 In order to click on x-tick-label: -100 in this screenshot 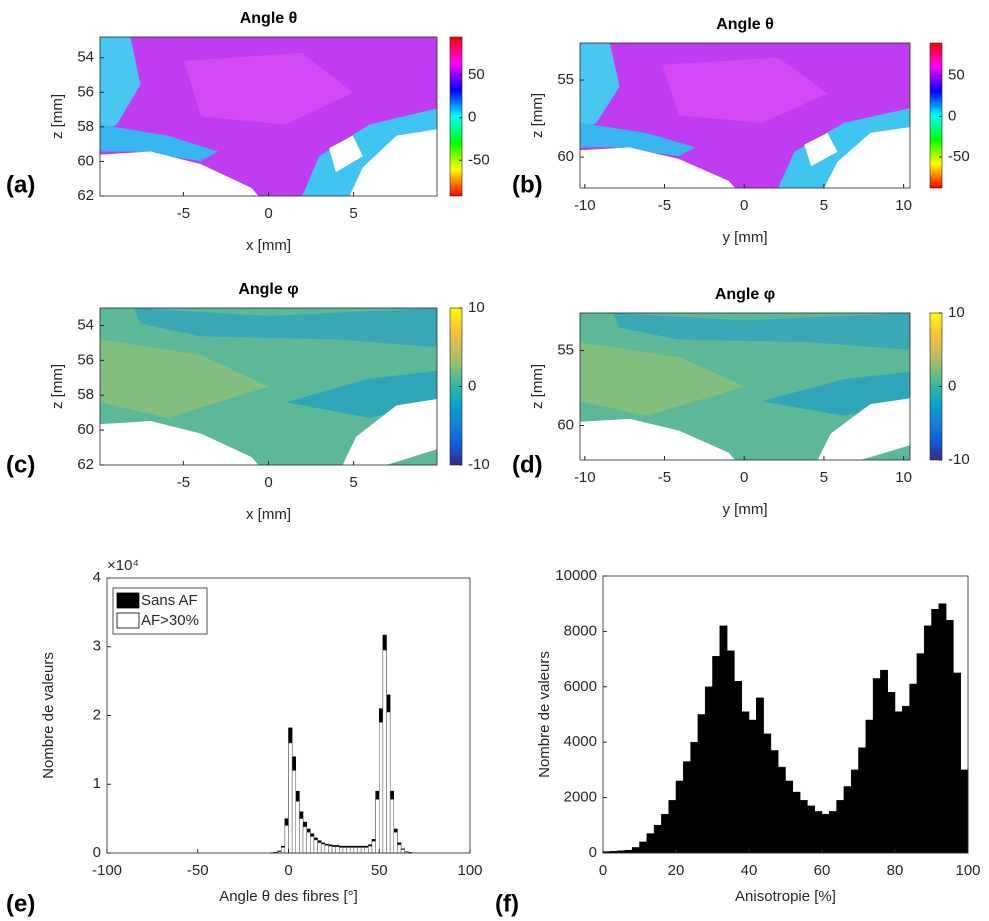, I will do `click(107, 870)`.